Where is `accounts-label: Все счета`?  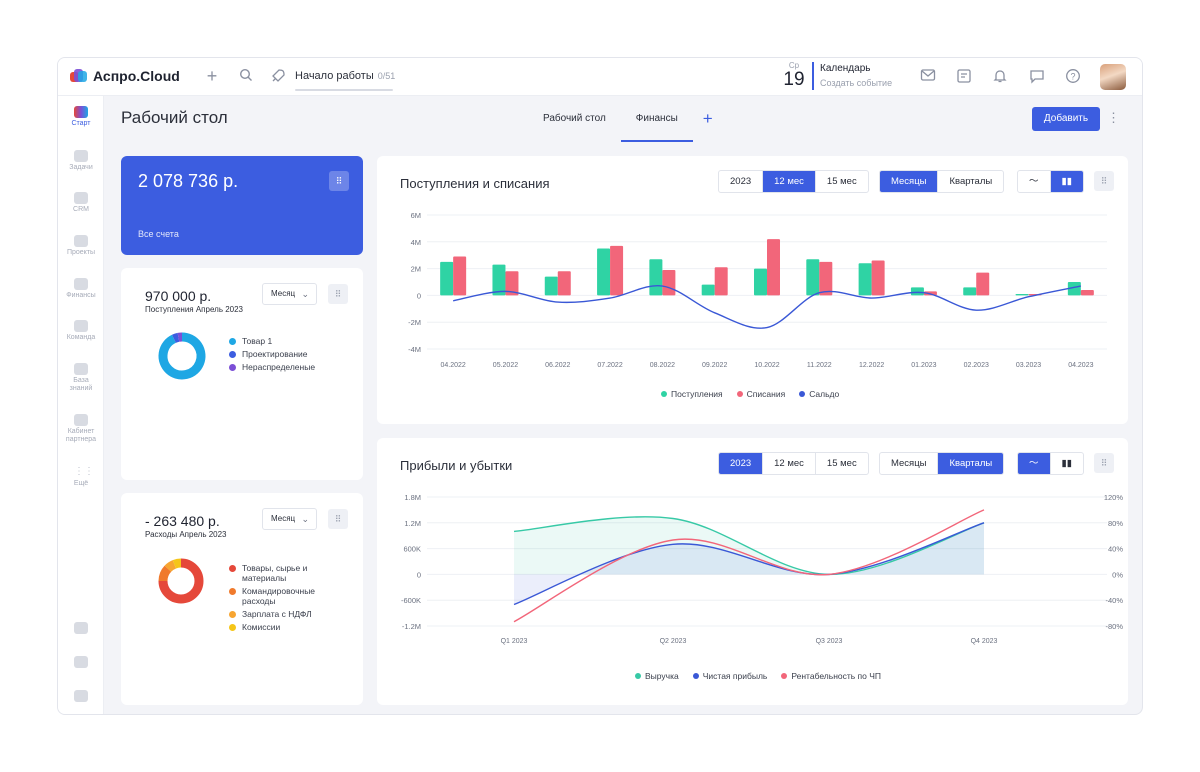
accounts-label: Все счета is located at coordinates (158, 234).